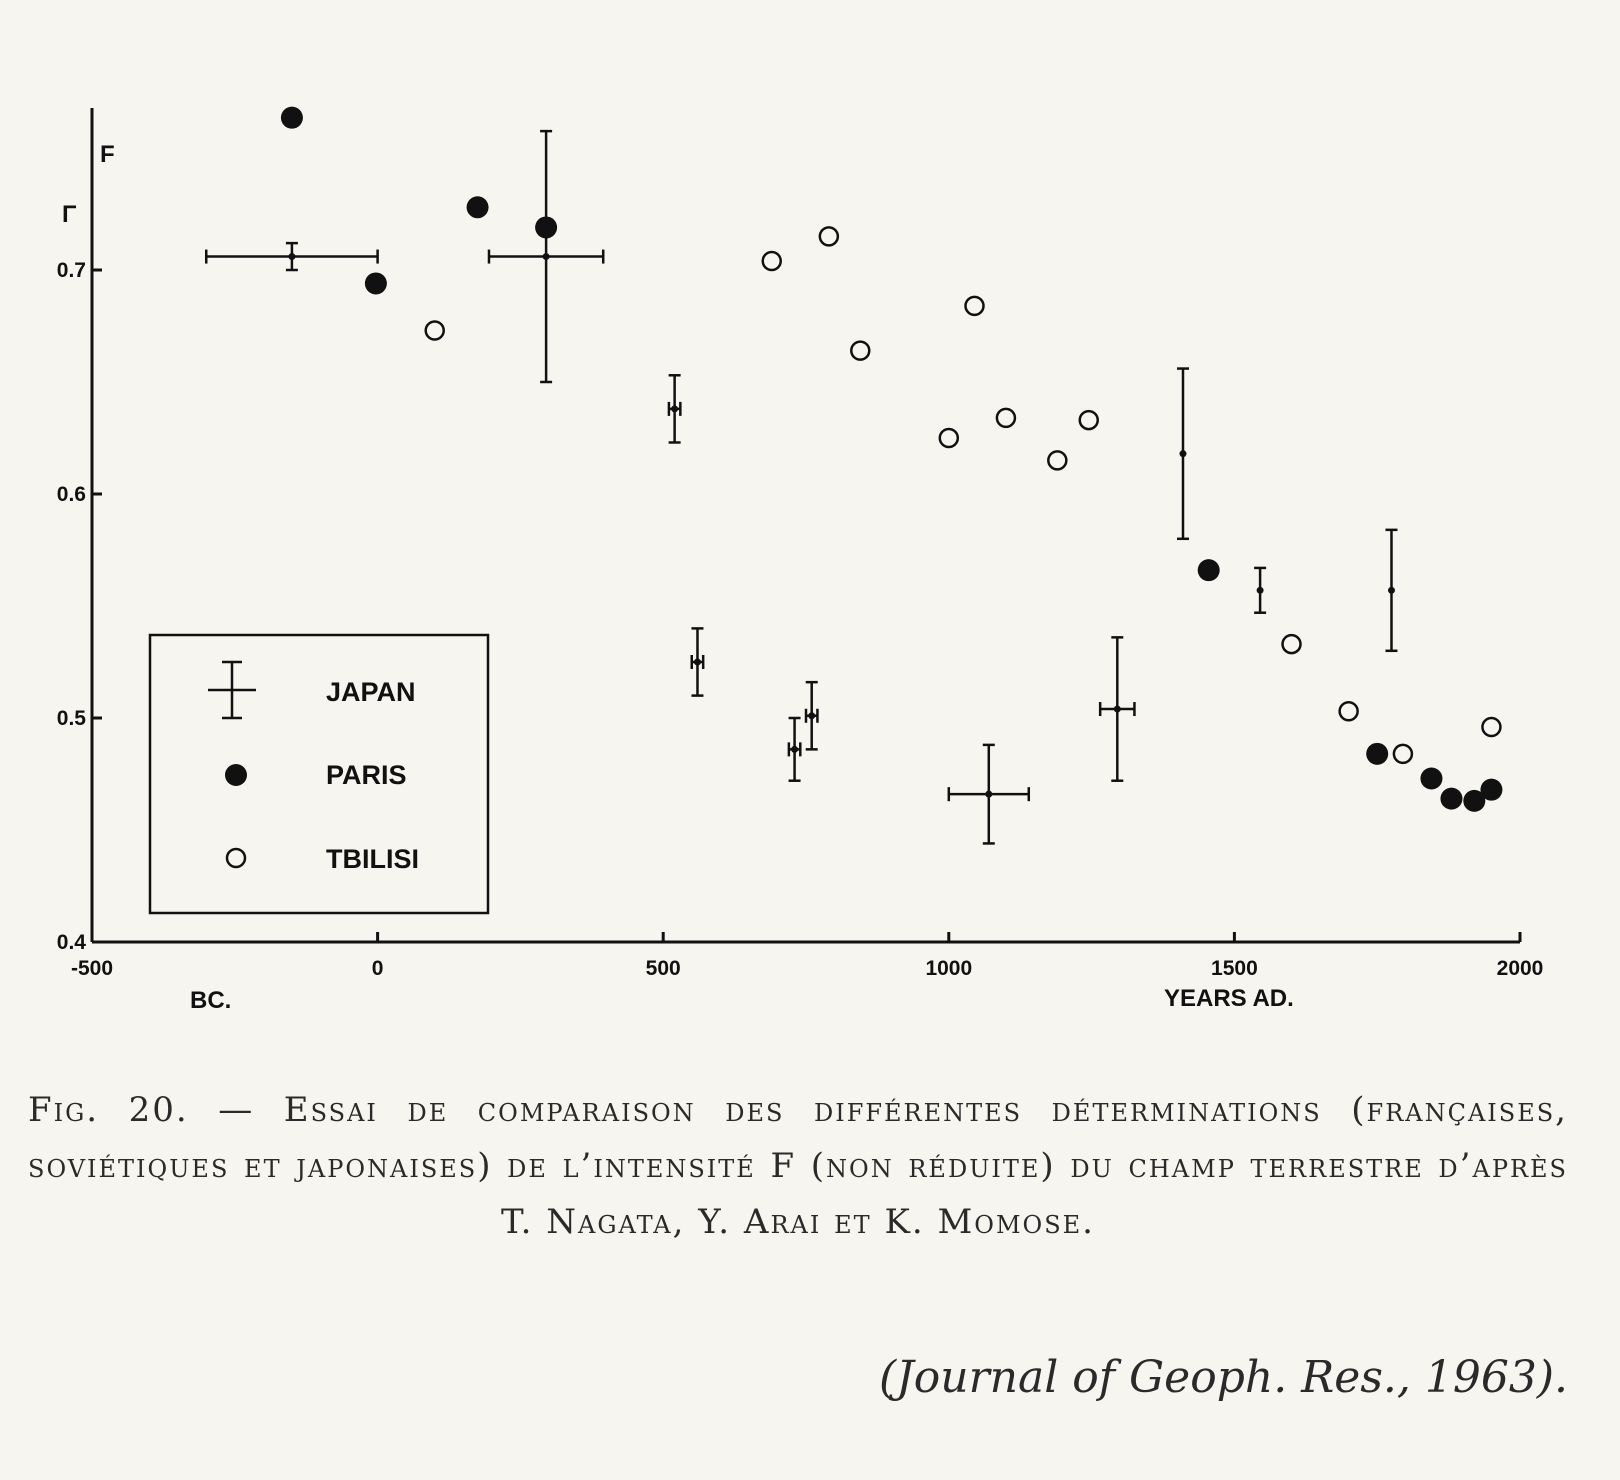 This screenshot has width=1620, height=1480. I want to click on legend-paris-icon, so click(236, 775).